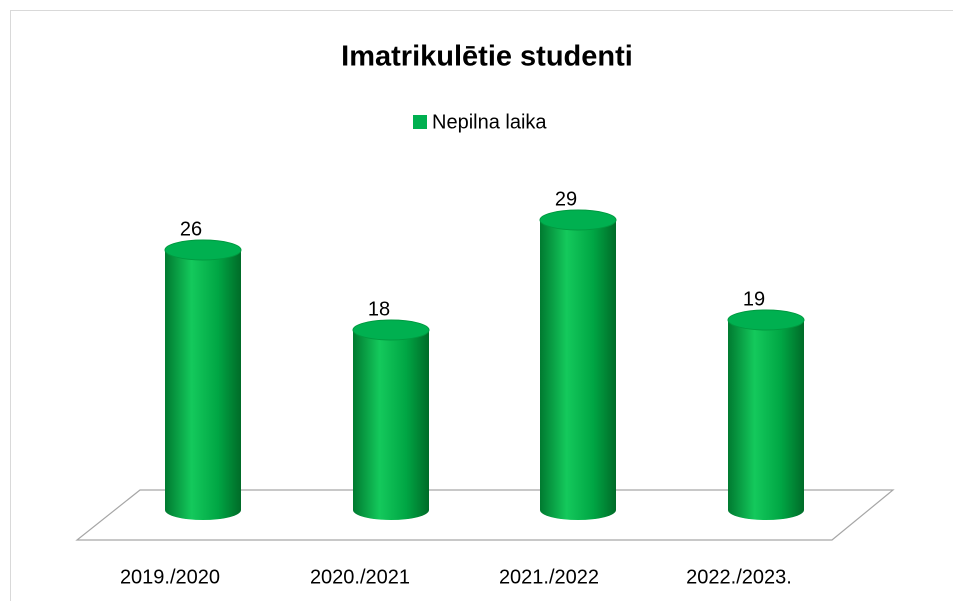 This screenshot has height=601, width=953. What do you see at coordinates (379, 309) in the screenshot?
I see `value-label: 18` at bounding box center [379, 309].